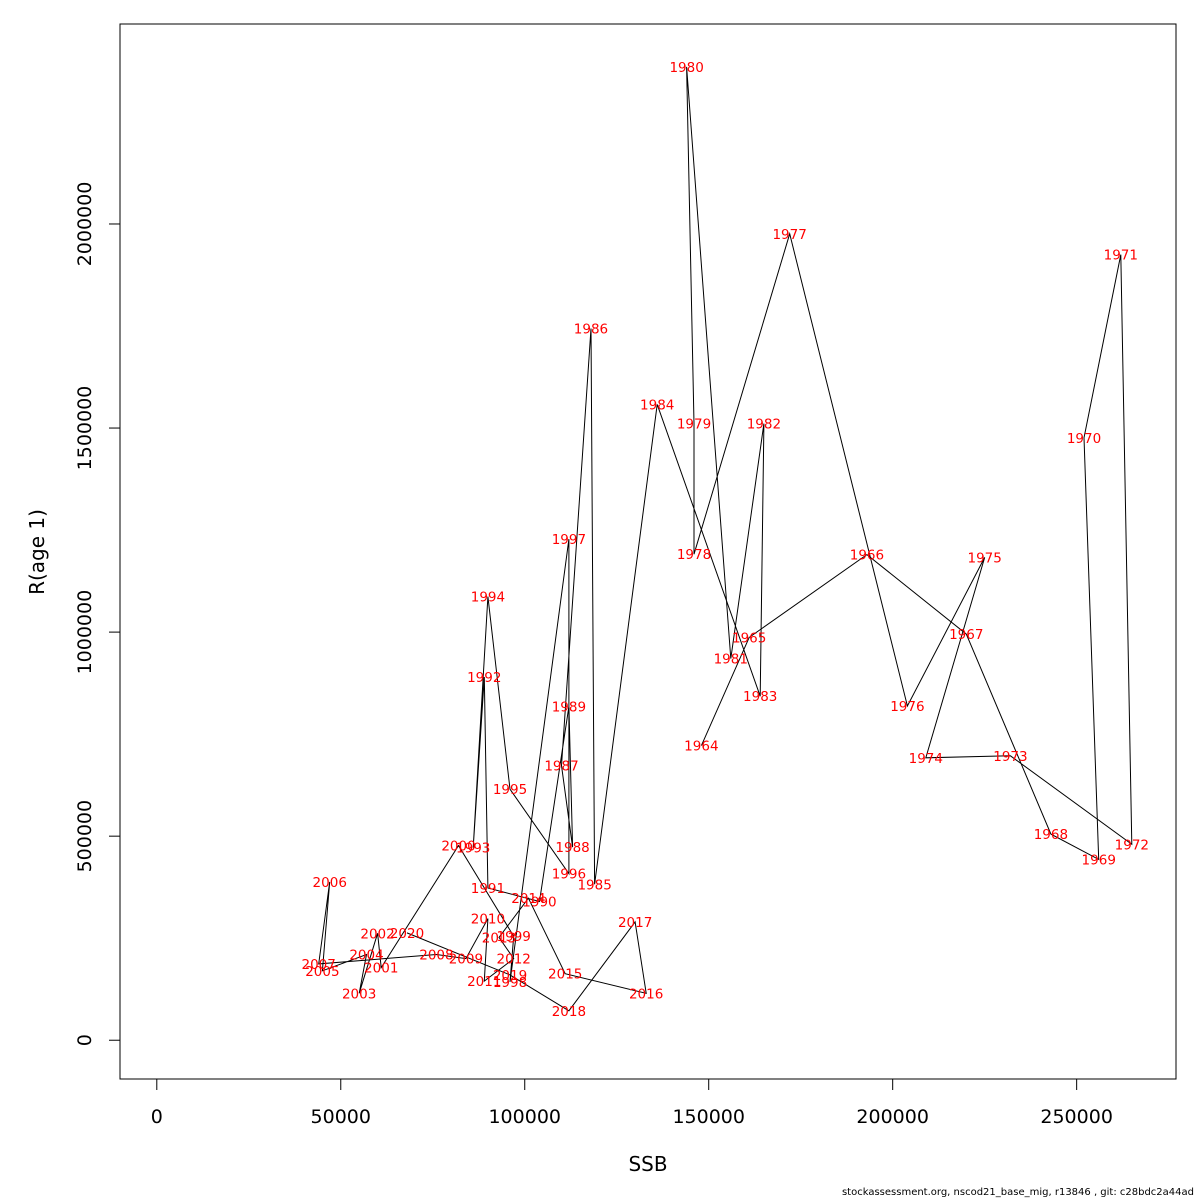  Describe the element at coordinates (569, 1012) in the screenshot. I see `year-label: 2018` at that location.